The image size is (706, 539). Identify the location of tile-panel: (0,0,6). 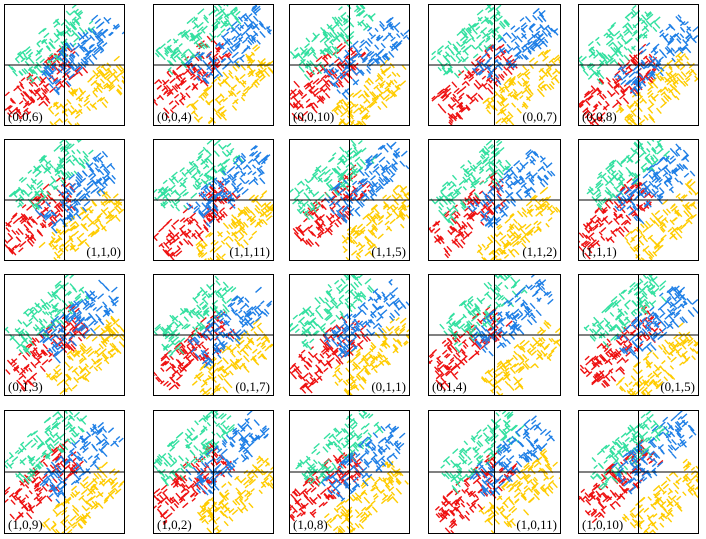
(64, 65).